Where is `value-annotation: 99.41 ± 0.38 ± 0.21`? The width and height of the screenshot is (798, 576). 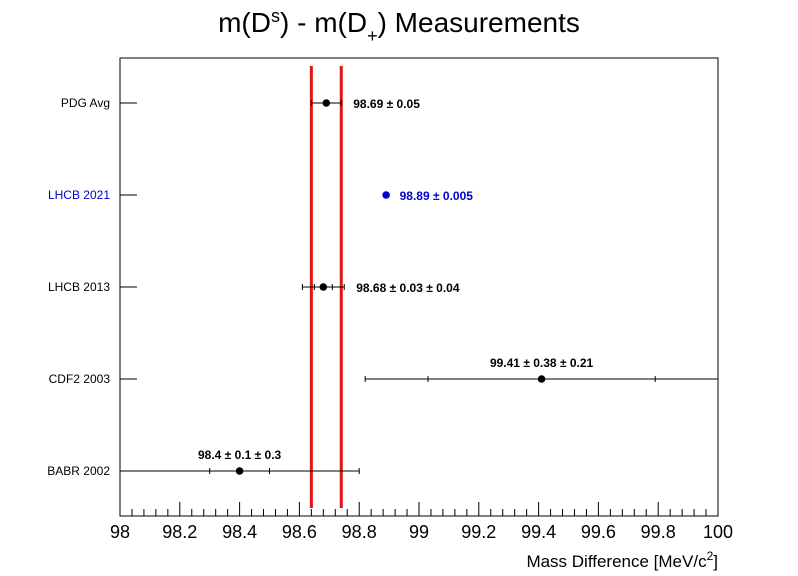 value-annotation: 99.41 ± 0.38 ± 0.21 is located at coordinates (542, 363).